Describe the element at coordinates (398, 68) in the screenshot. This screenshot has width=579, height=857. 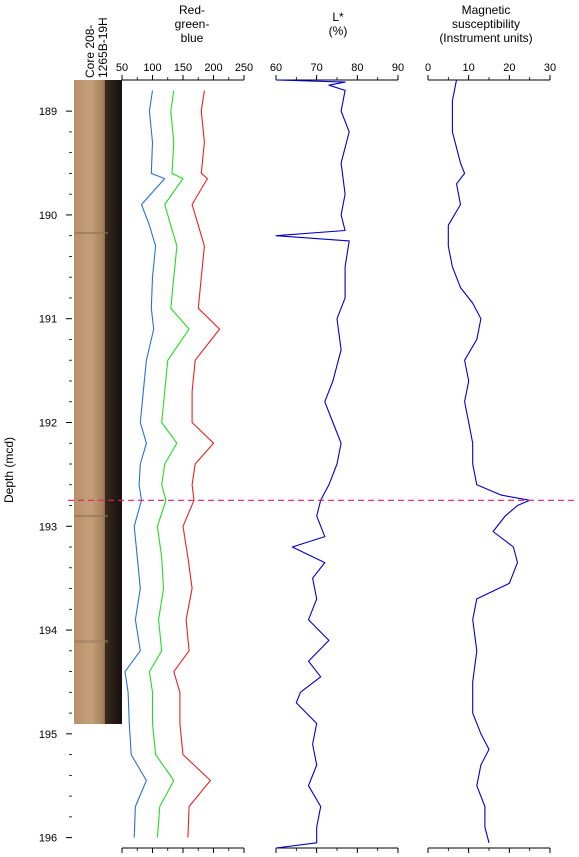
I see `x-tick-label: 90` at that location.